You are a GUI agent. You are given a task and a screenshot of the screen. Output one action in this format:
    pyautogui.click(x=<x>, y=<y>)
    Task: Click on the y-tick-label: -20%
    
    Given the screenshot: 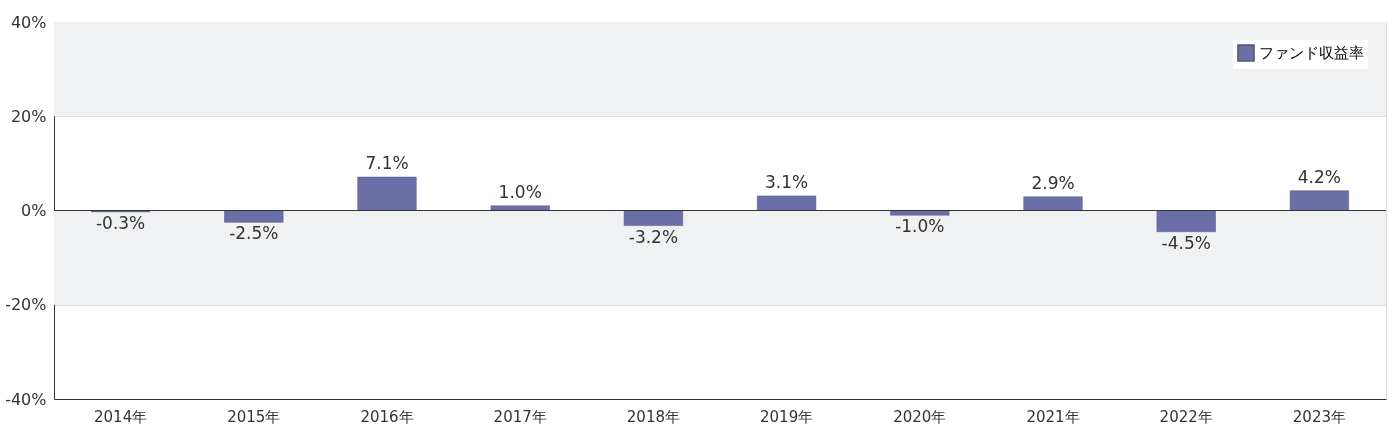 What is the action you would take?
    pyautogui.click(x=26, y=305)
    